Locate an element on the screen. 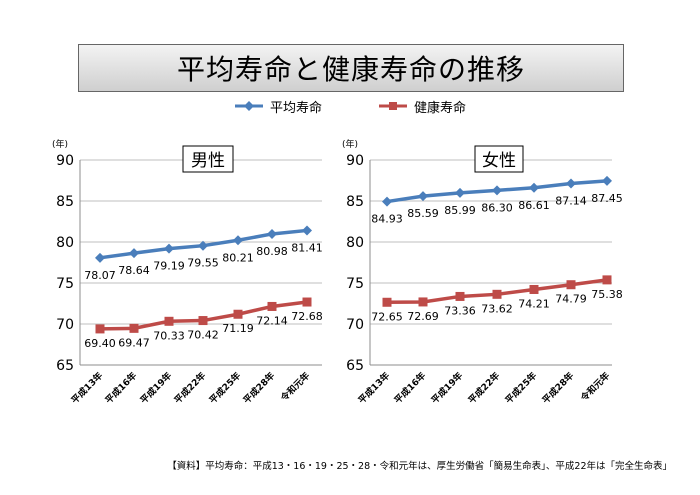  data-label: 85.59 is located at coordinates (423, 213).